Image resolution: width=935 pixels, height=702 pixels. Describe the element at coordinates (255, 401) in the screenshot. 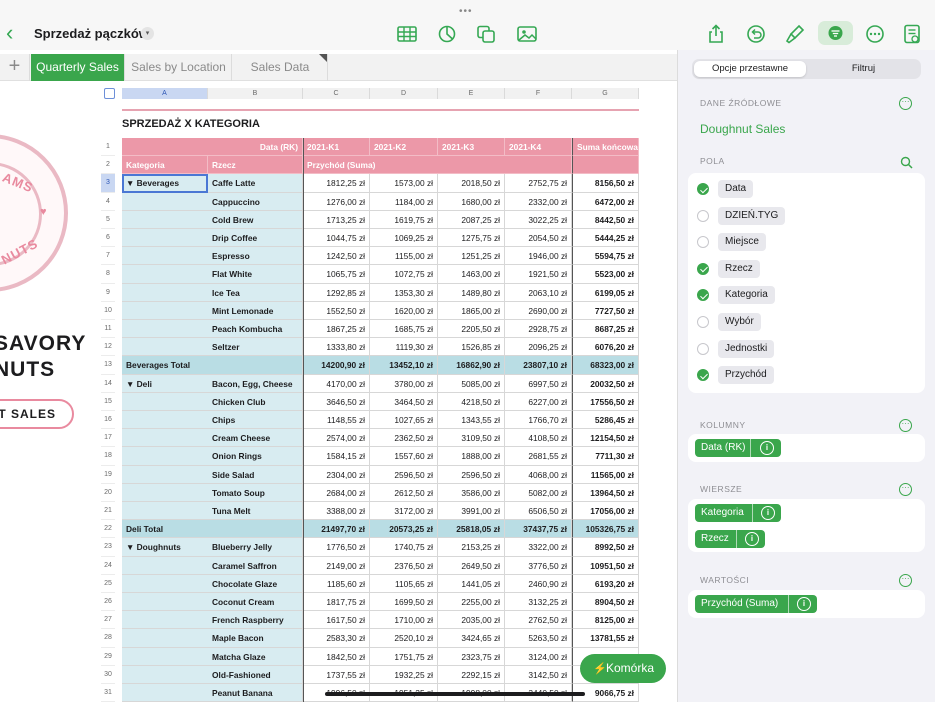

I see `item-cell: Chicken Club` at that location.